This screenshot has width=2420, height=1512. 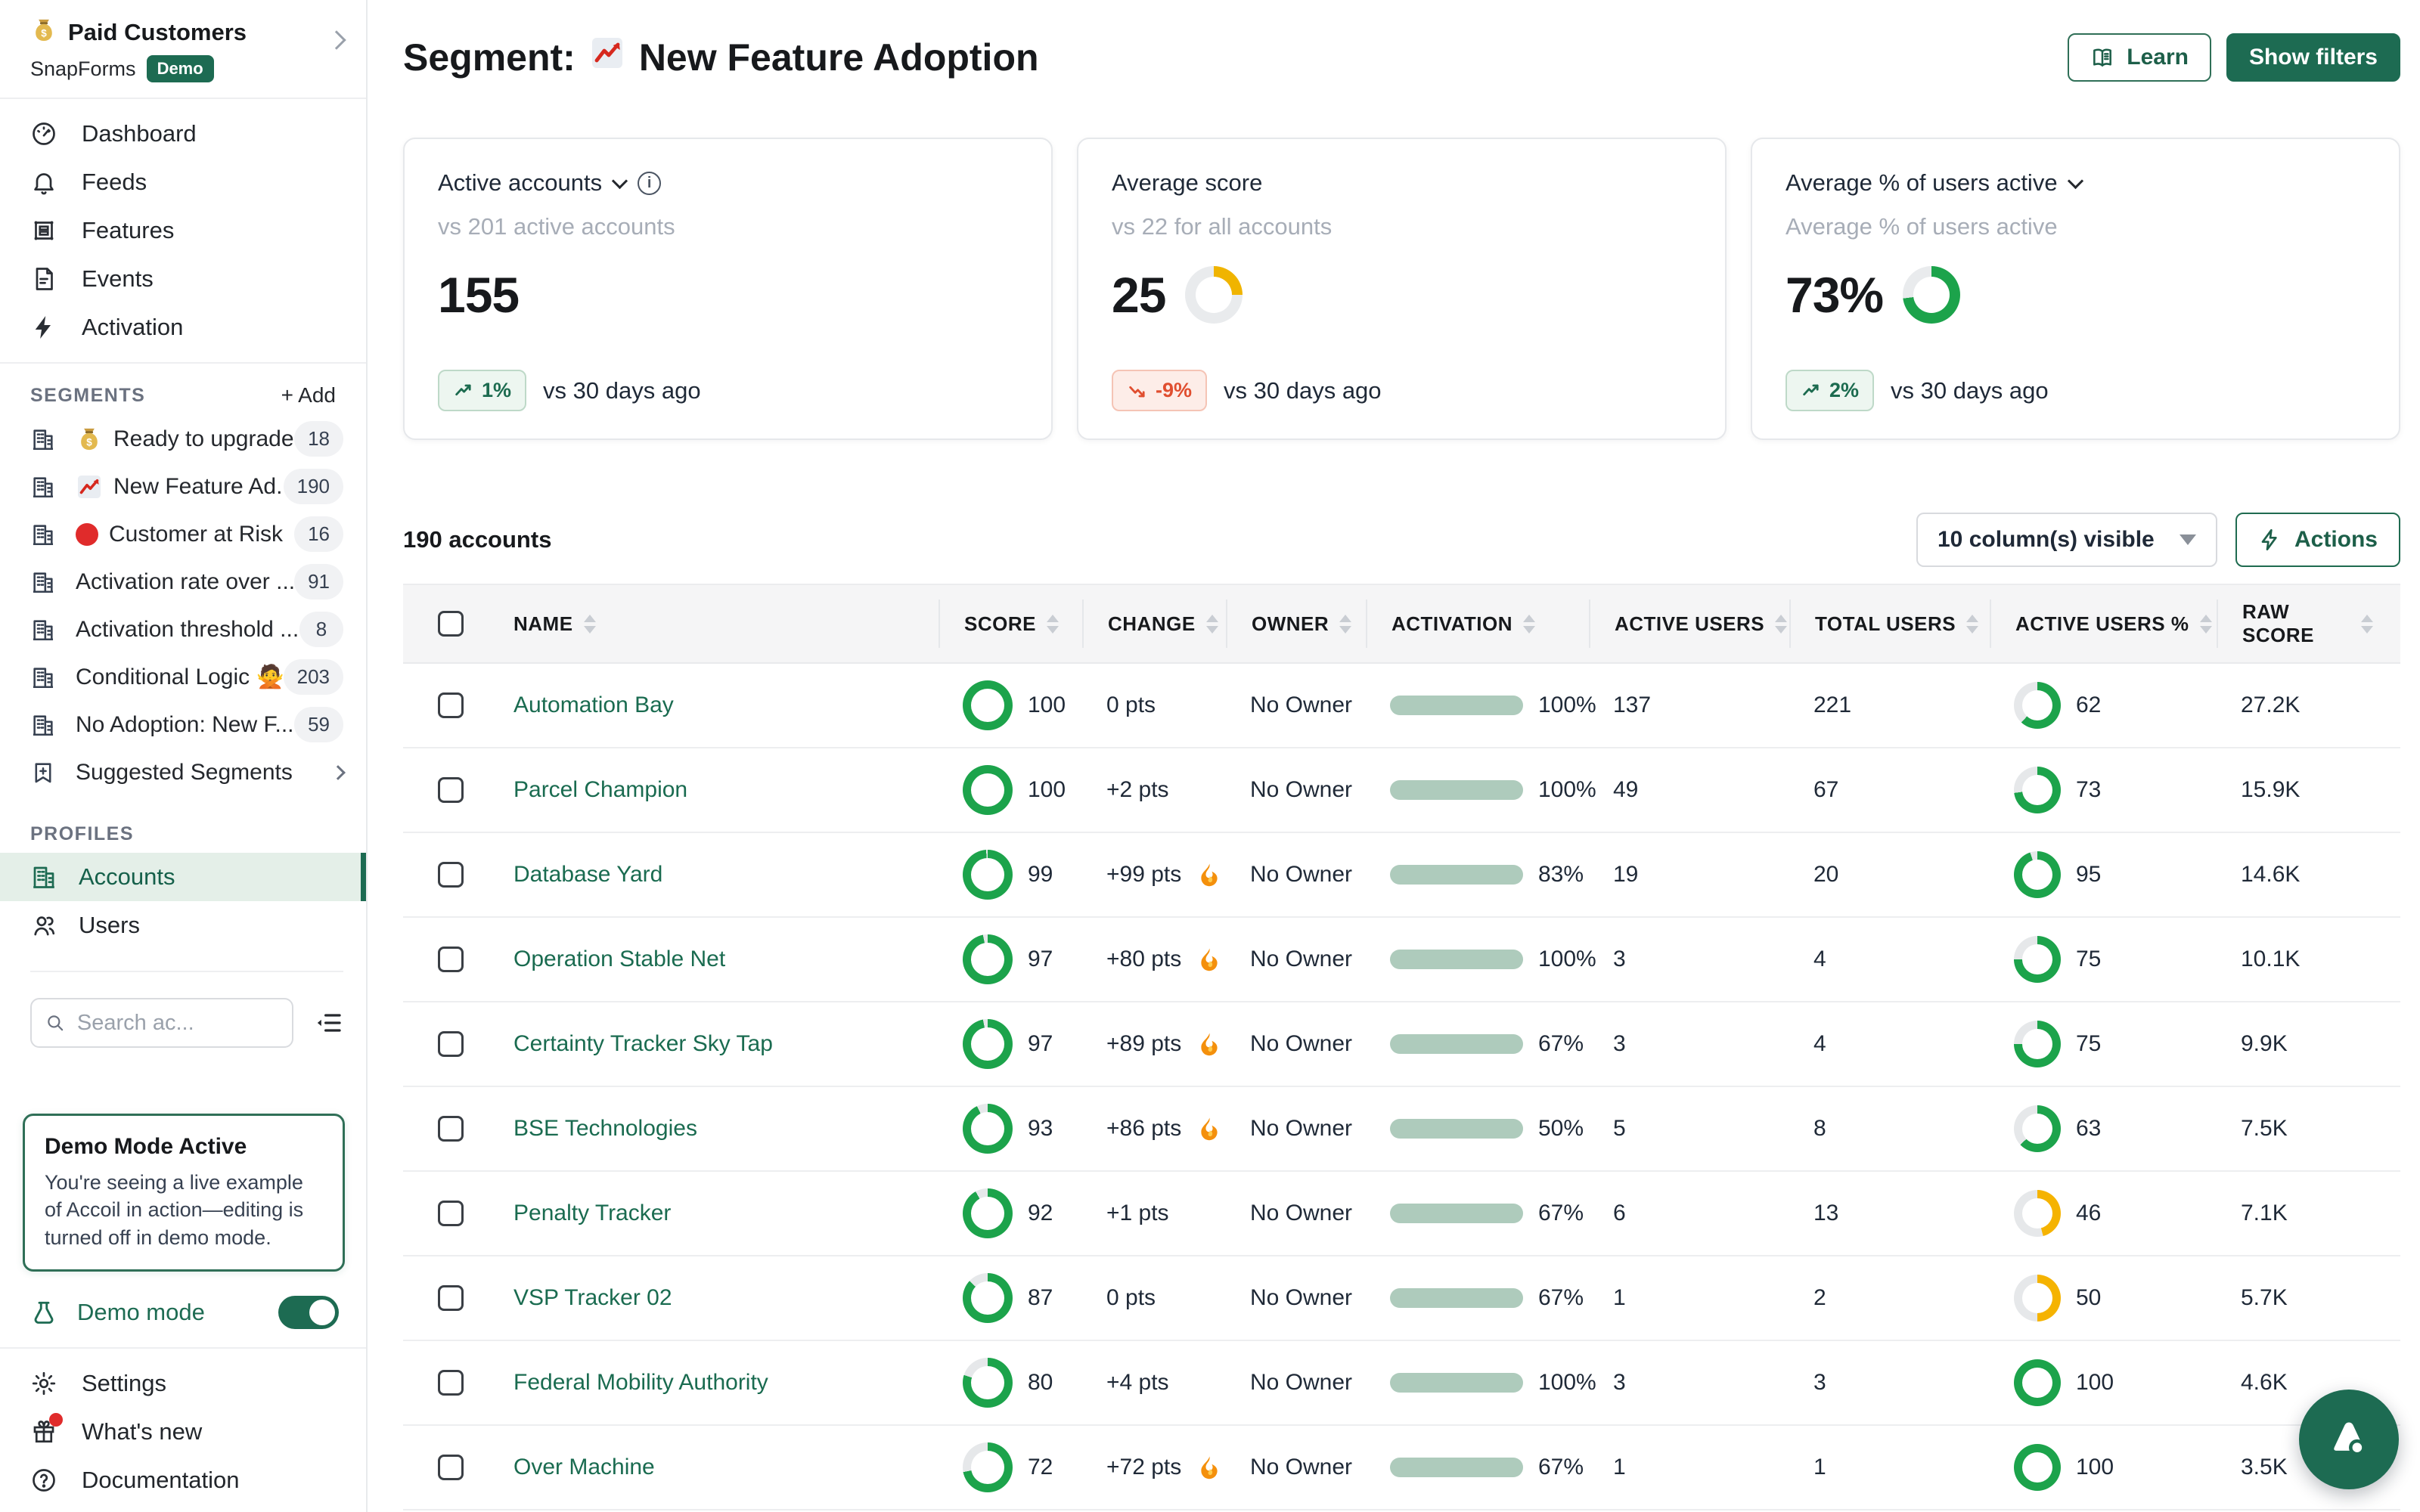 I want to click on sidebar-item-features: Features, so click(x=183, y=230).